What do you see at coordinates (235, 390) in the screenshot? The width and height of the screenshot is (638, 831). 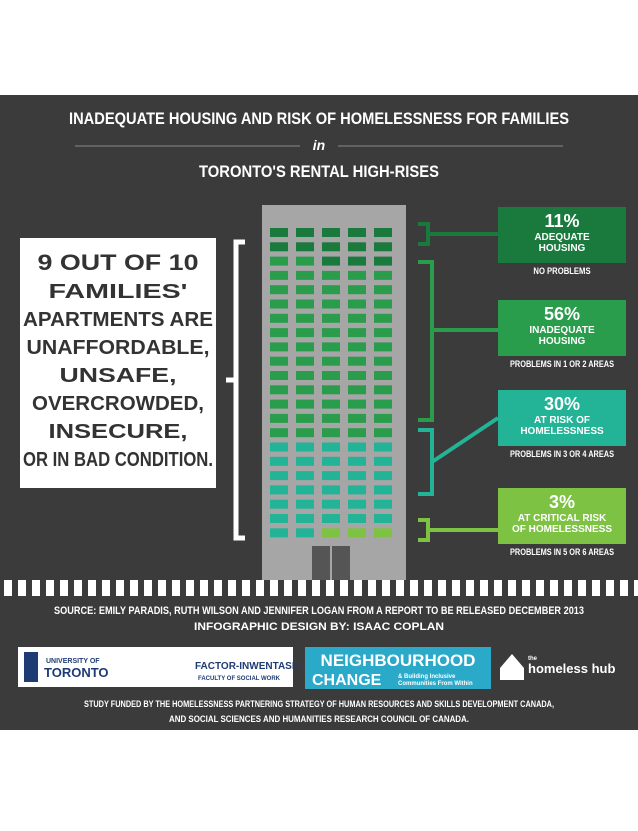 I see `bracket` at bounding box center [235, 390].